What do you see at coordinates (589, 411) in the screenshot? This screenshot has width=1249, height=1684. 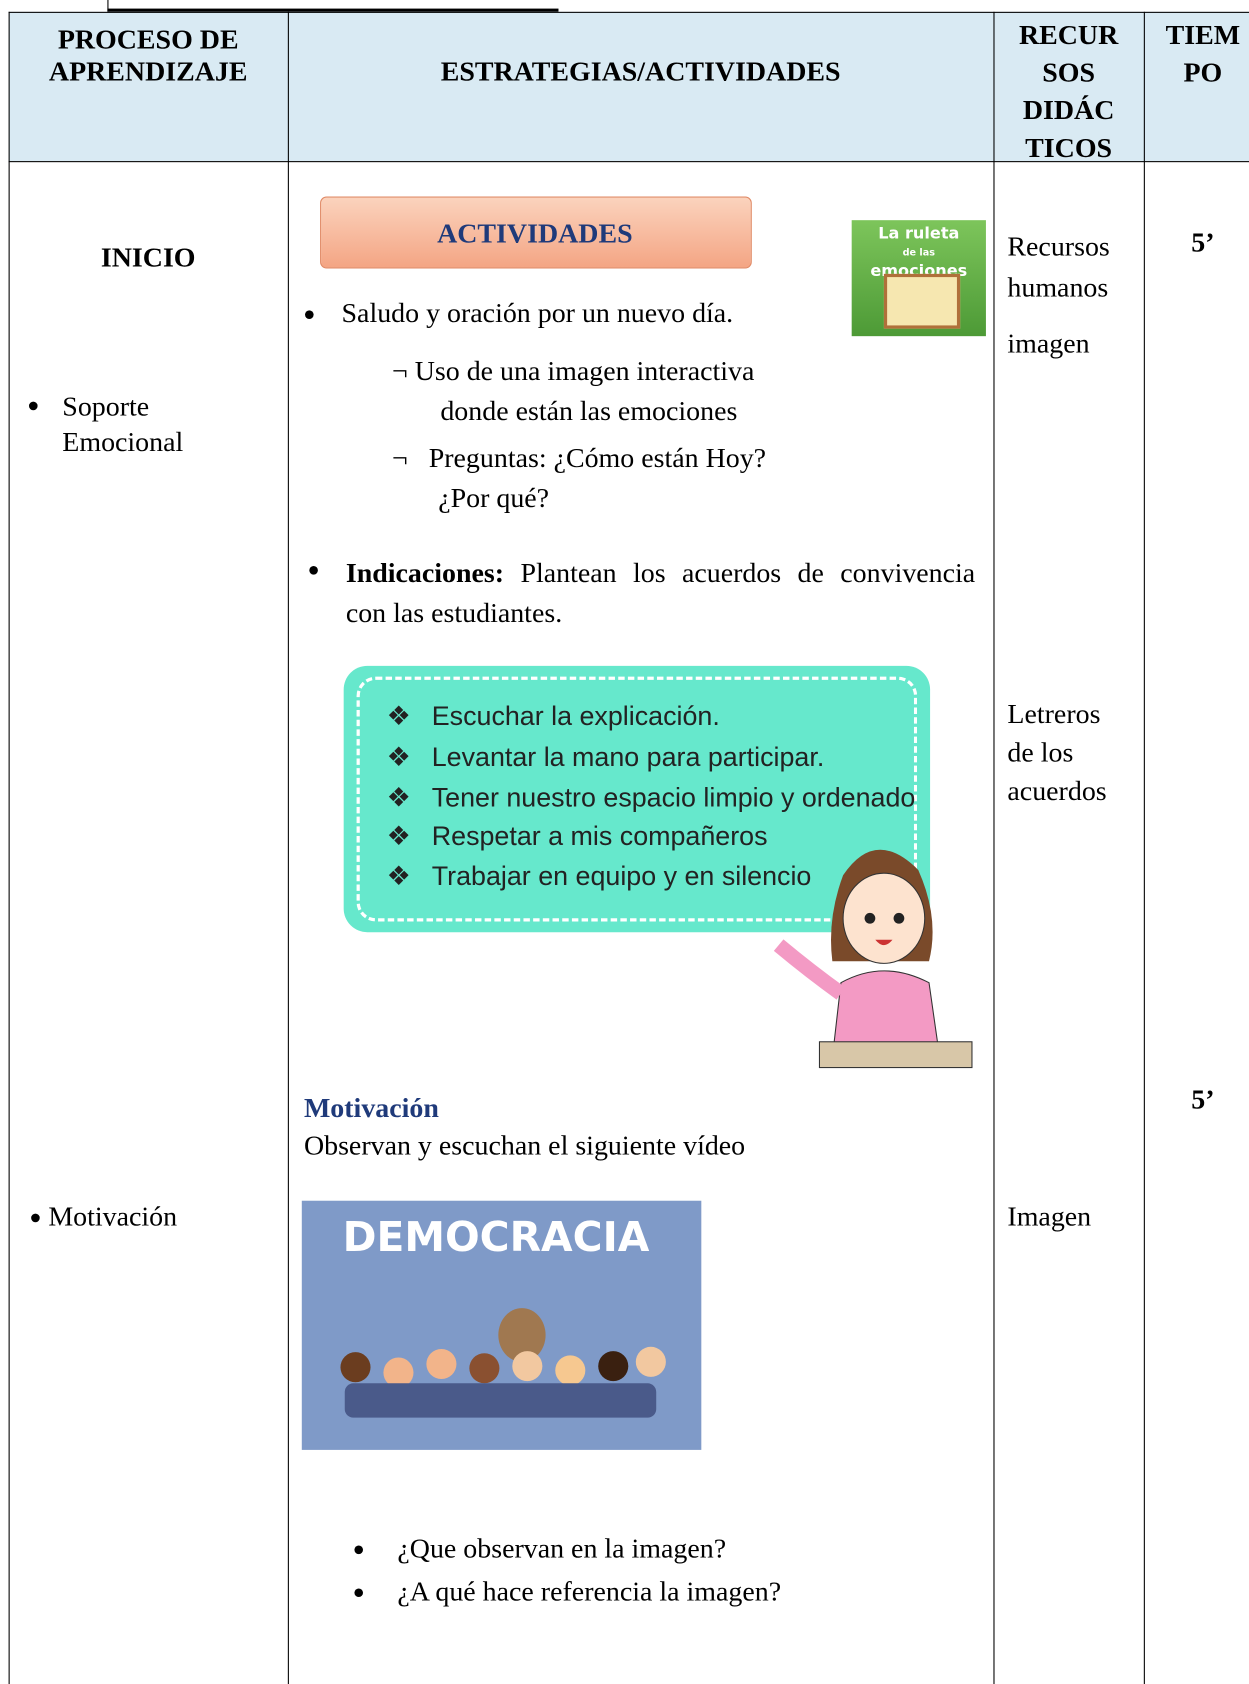 I see `sub-item: donde están las emociones` at bounding box center [589, 411].